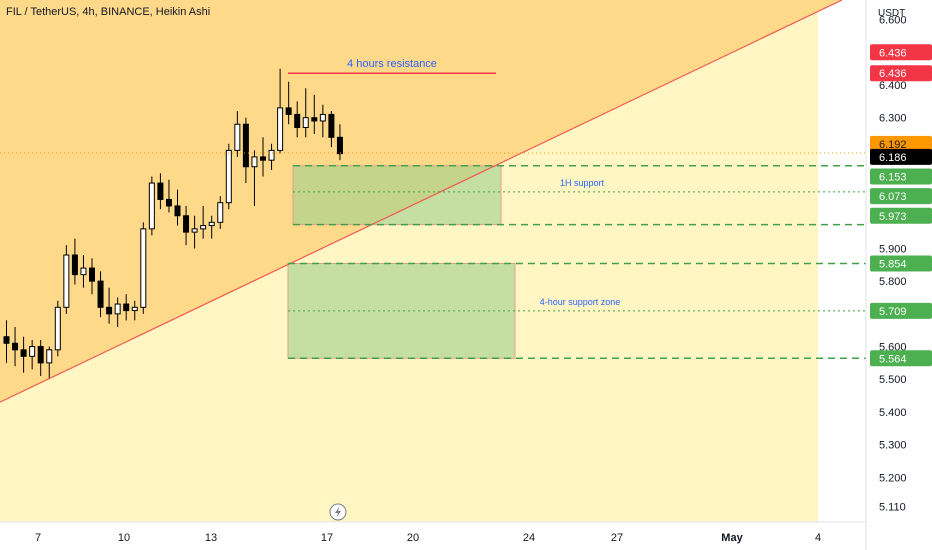 This screenshot has height=550, width=932. What do you see at coordinates (818, 538) in the screenshot?
I see `x-tick-label: 4` at bounding box center [818, 538].